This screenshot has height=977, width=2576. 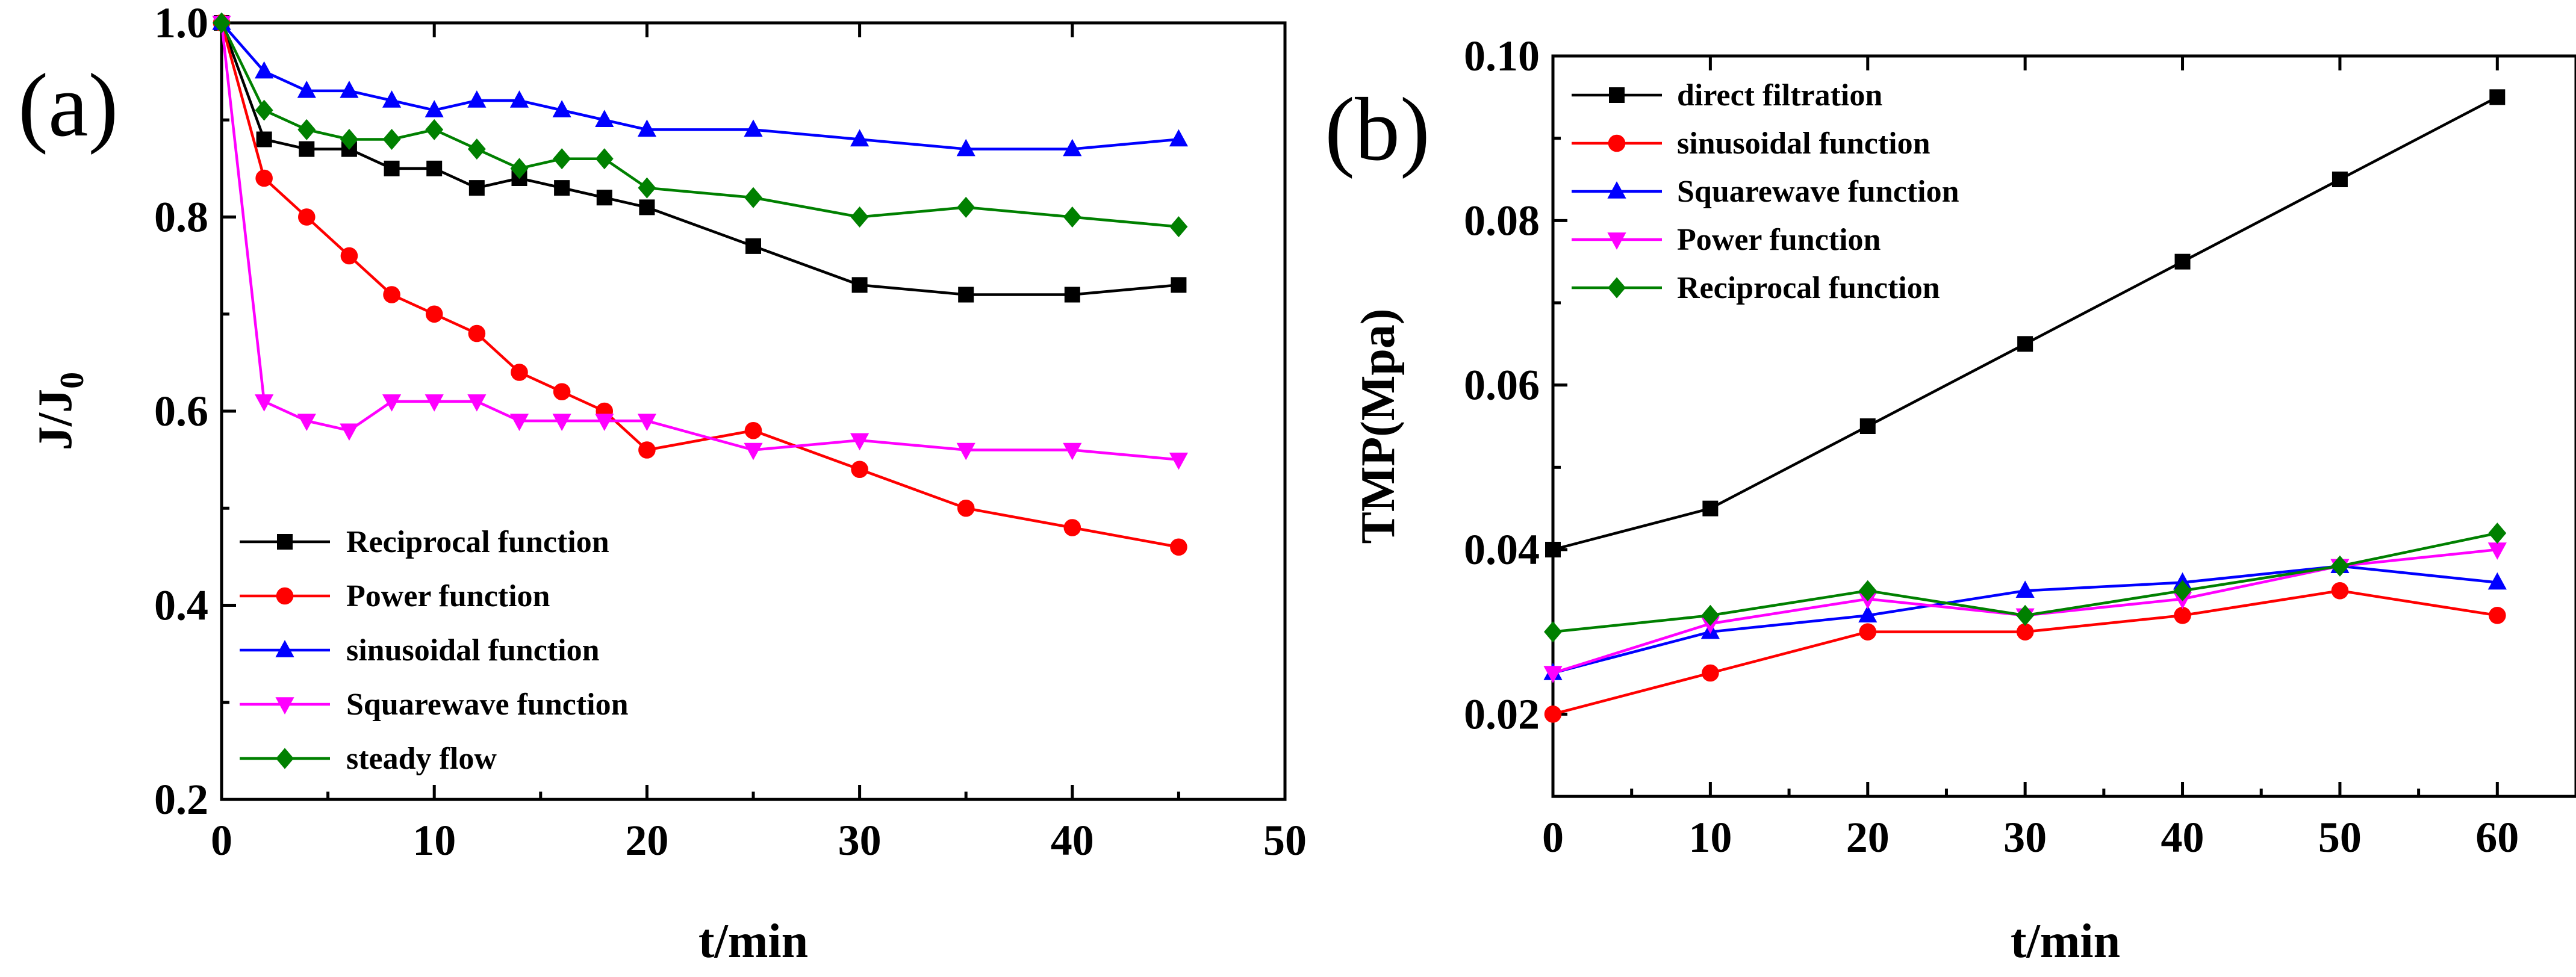 I want to click on y-axis-title: TMP(Mpa), so click(x=1379, y=426).